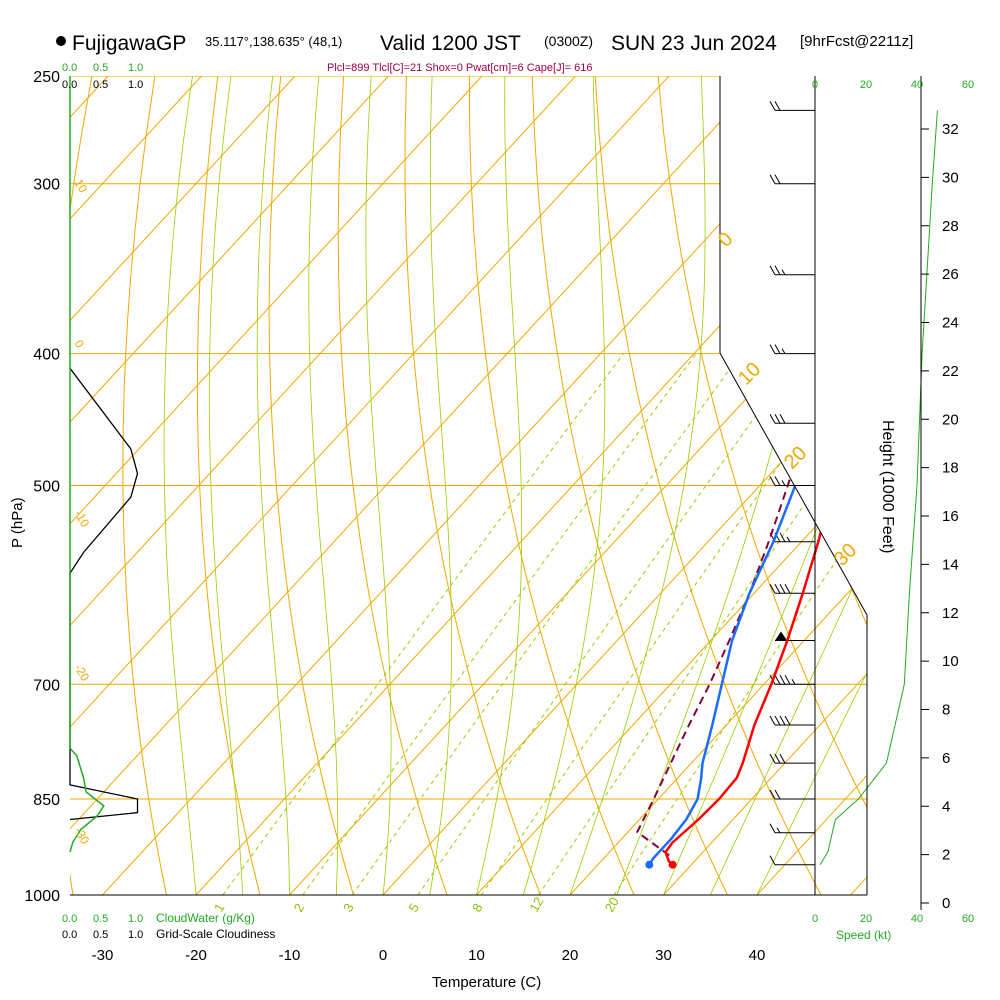  I want to click on cloudiness-tick-bottom: 1.0, so click(135, 935).